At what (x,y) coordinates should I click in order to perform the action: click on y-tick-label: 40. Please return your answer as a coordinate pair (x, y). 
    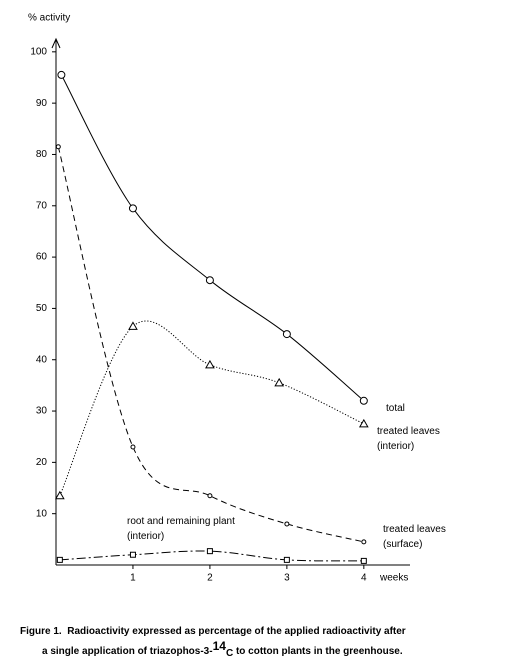
    Looking at the image, I should click on (42, 359).